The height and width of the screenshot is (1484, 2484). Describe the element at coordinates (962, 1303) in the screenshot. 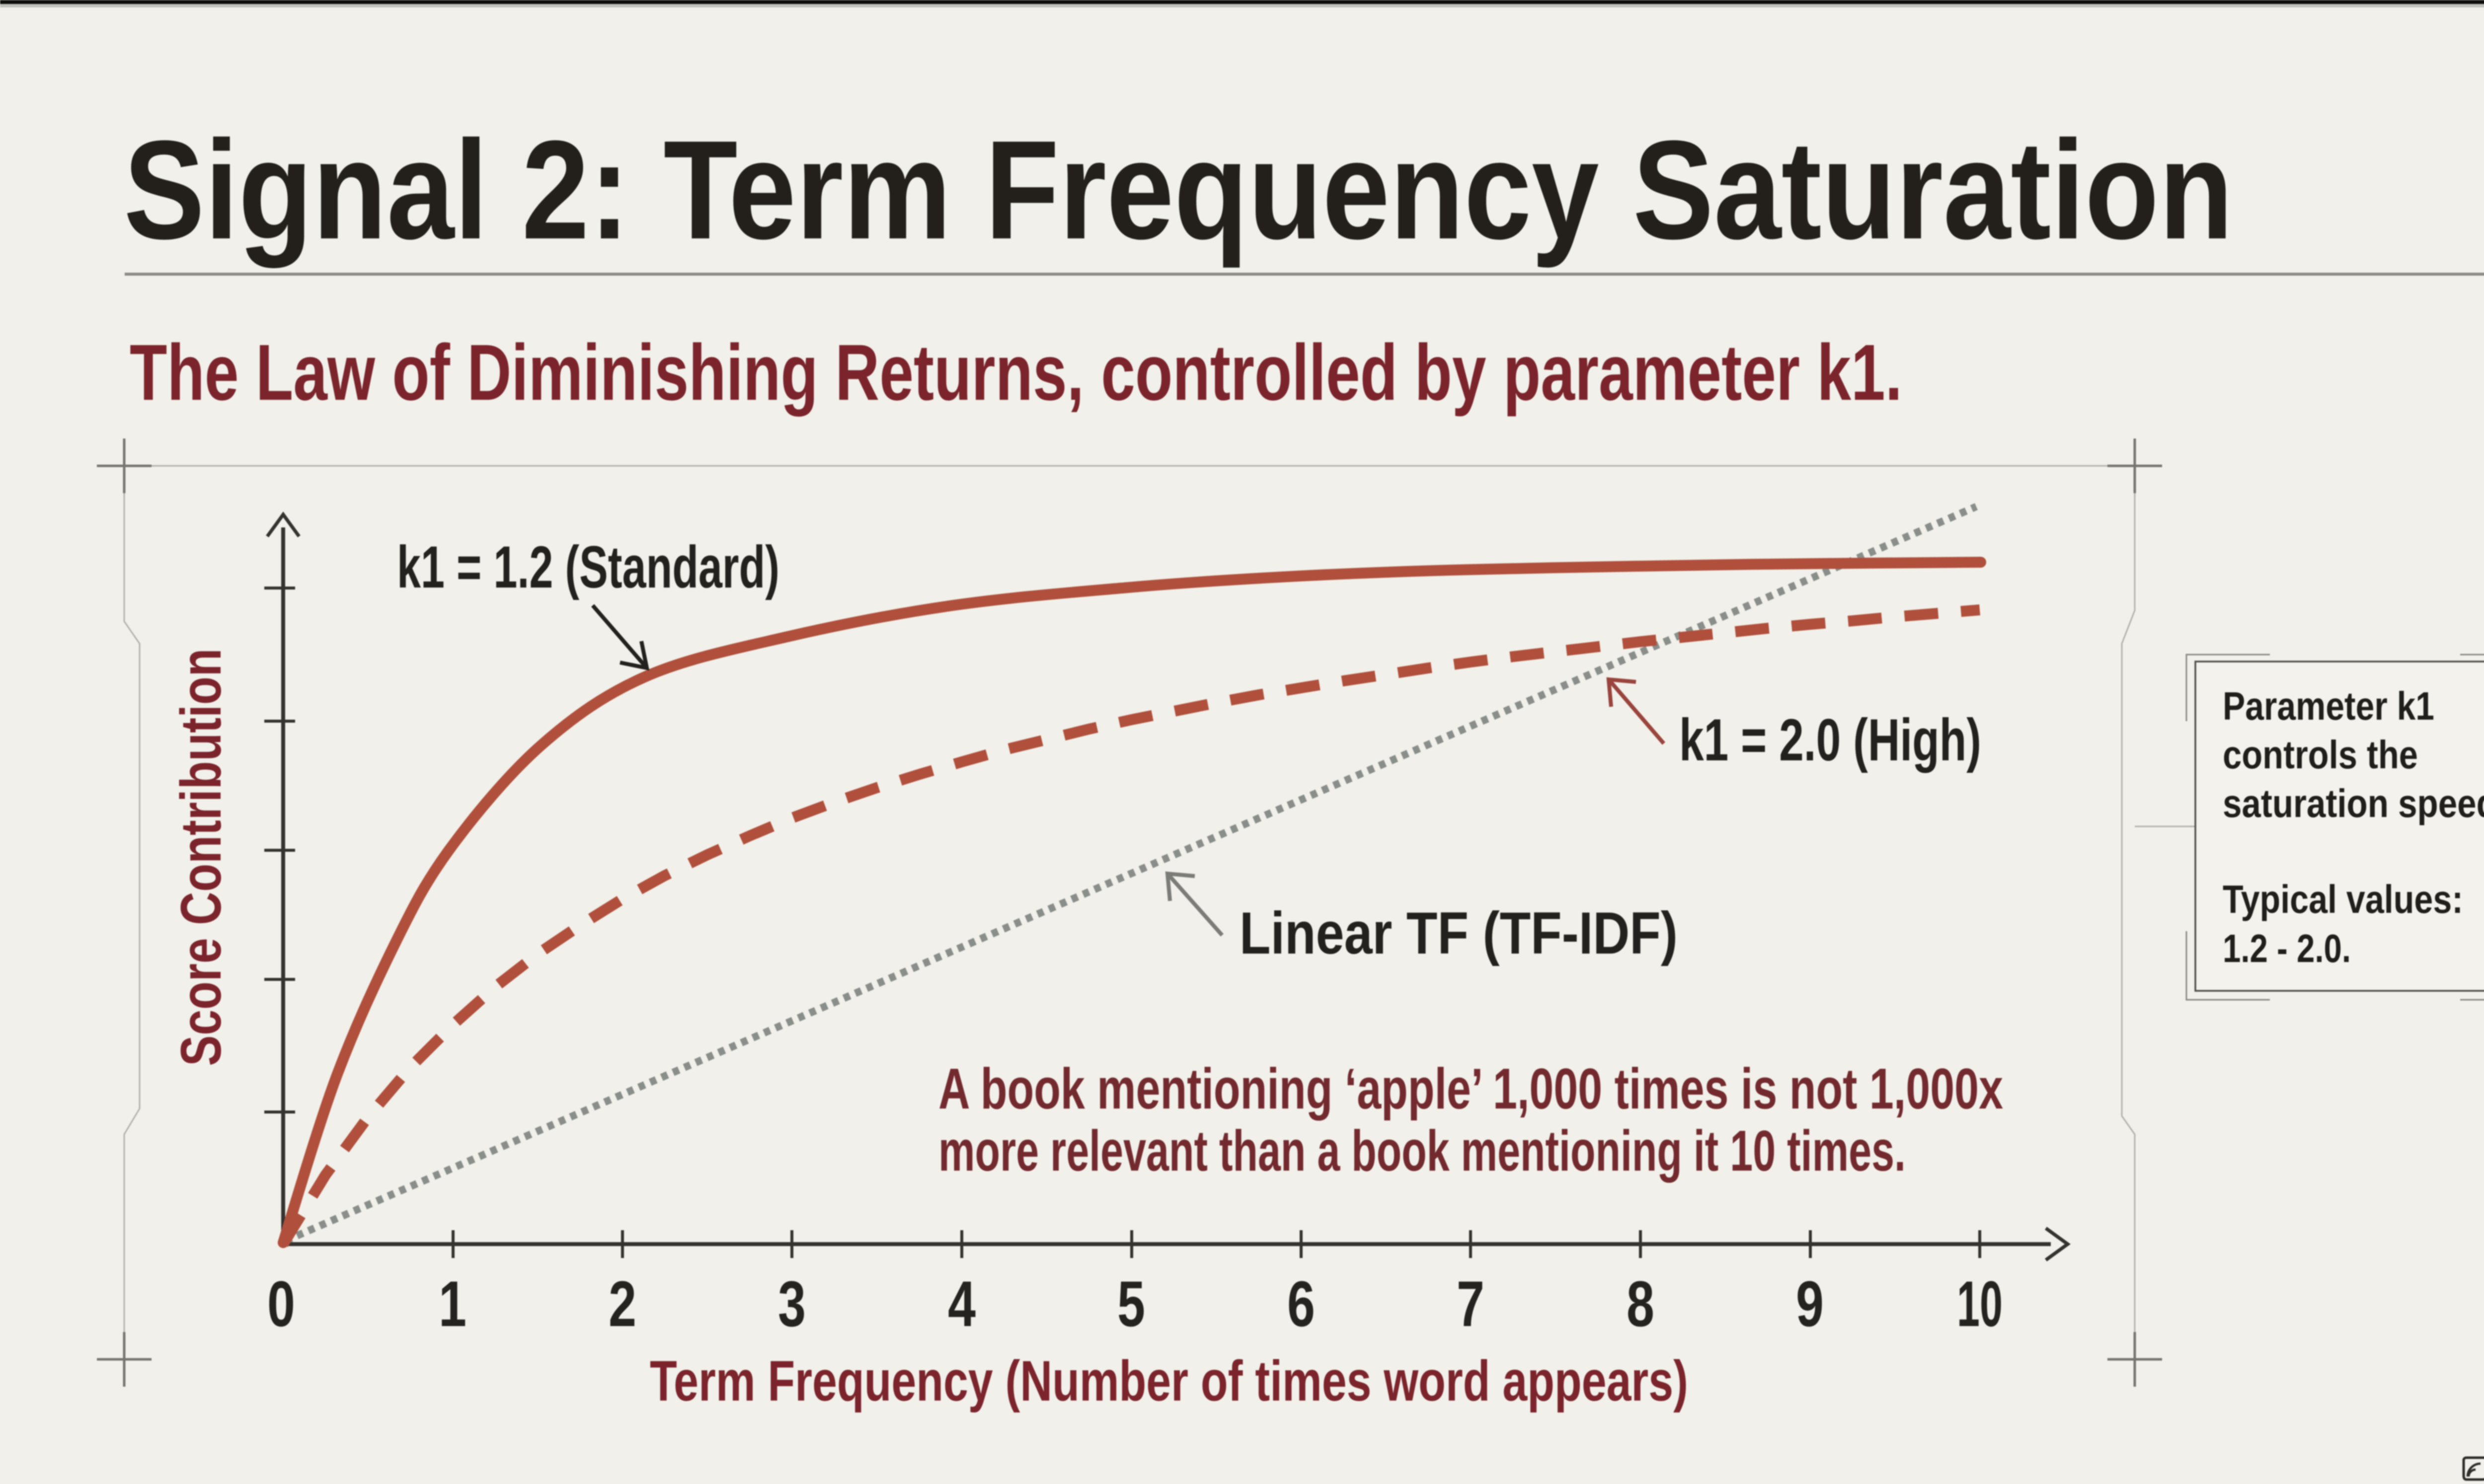

I see `svg-text: 4` at that location.